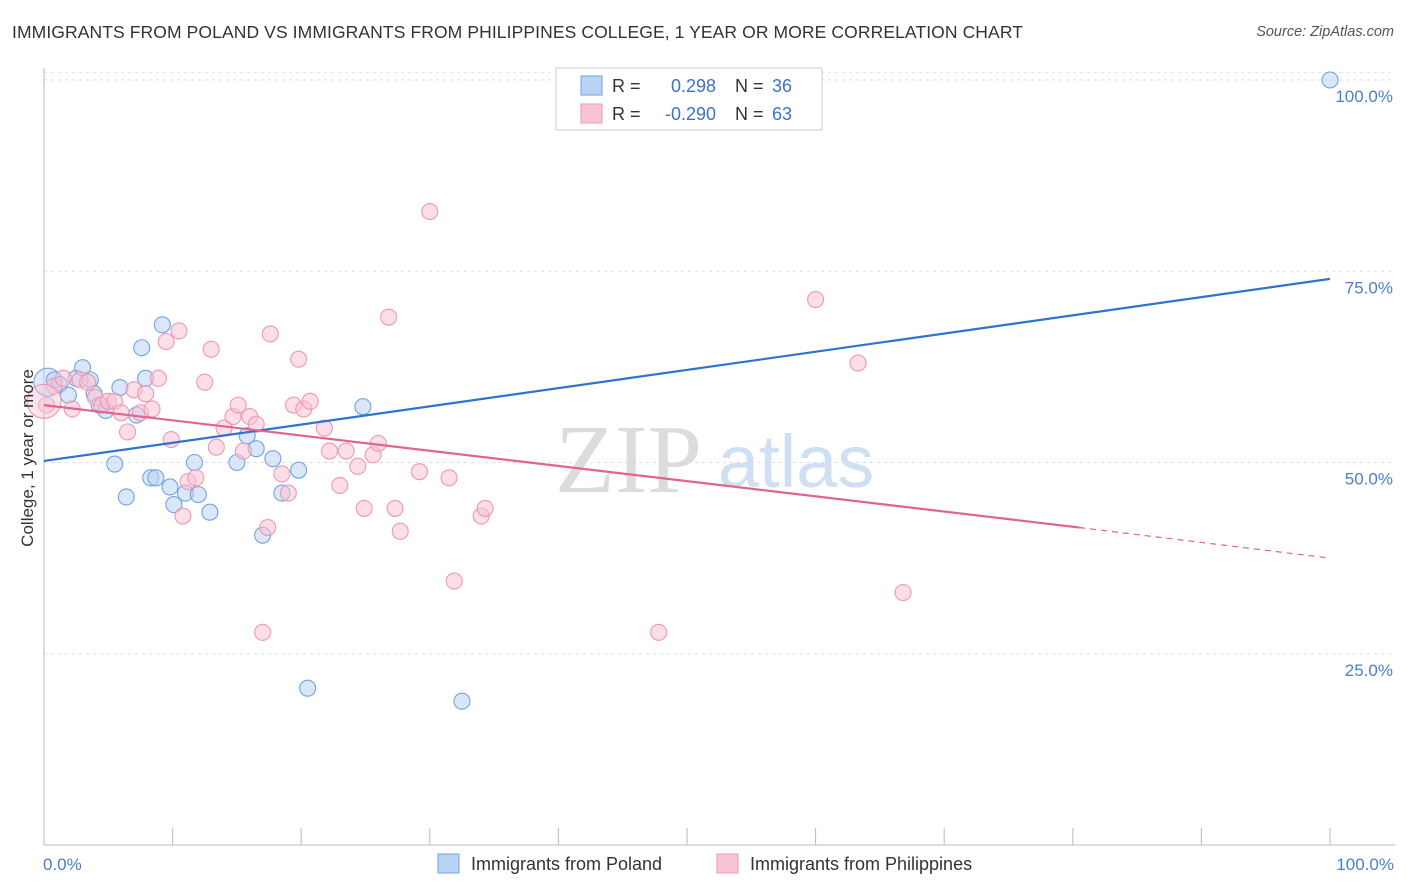 Image resolution: width=1406 pixels, height=892 pixels. Describe the element at coordinates (690, 114) in the screenshot. I see `legend-r-value-philippines: -0.290` at that location.